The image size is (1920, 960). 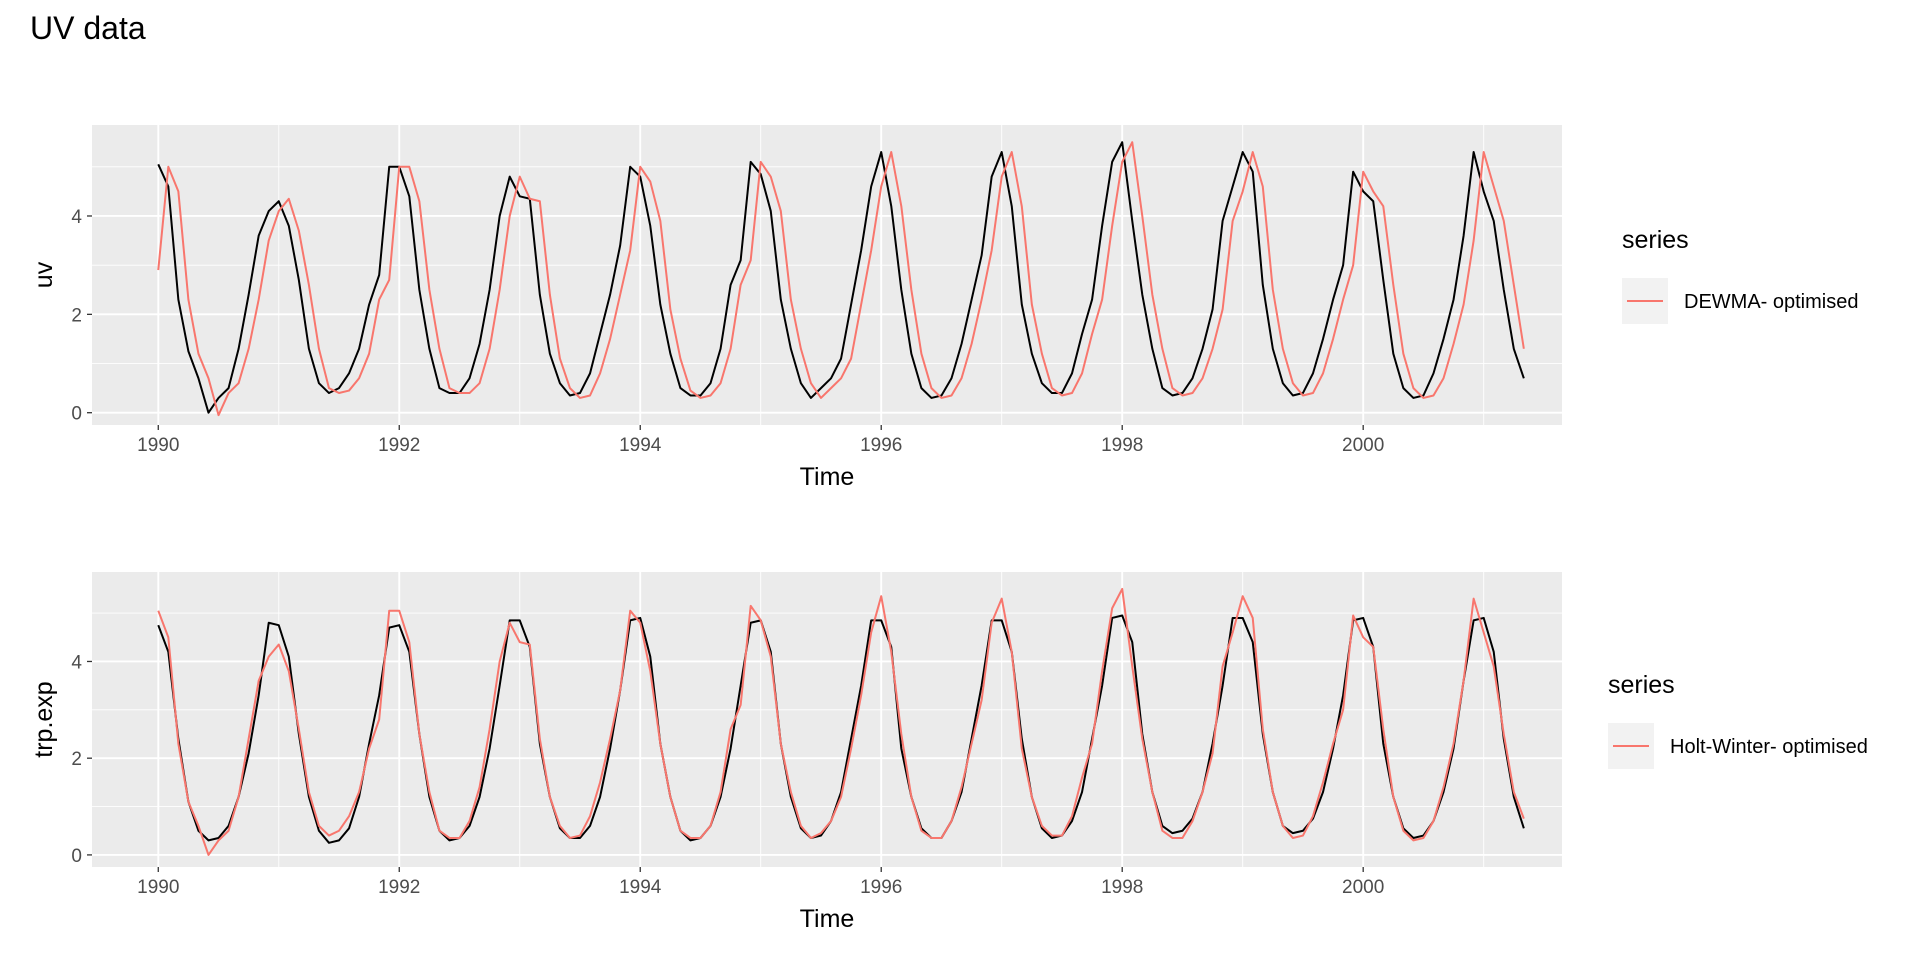 I want to click on panel2-x-tick-label: 2000, so click(x=1363, y=887).